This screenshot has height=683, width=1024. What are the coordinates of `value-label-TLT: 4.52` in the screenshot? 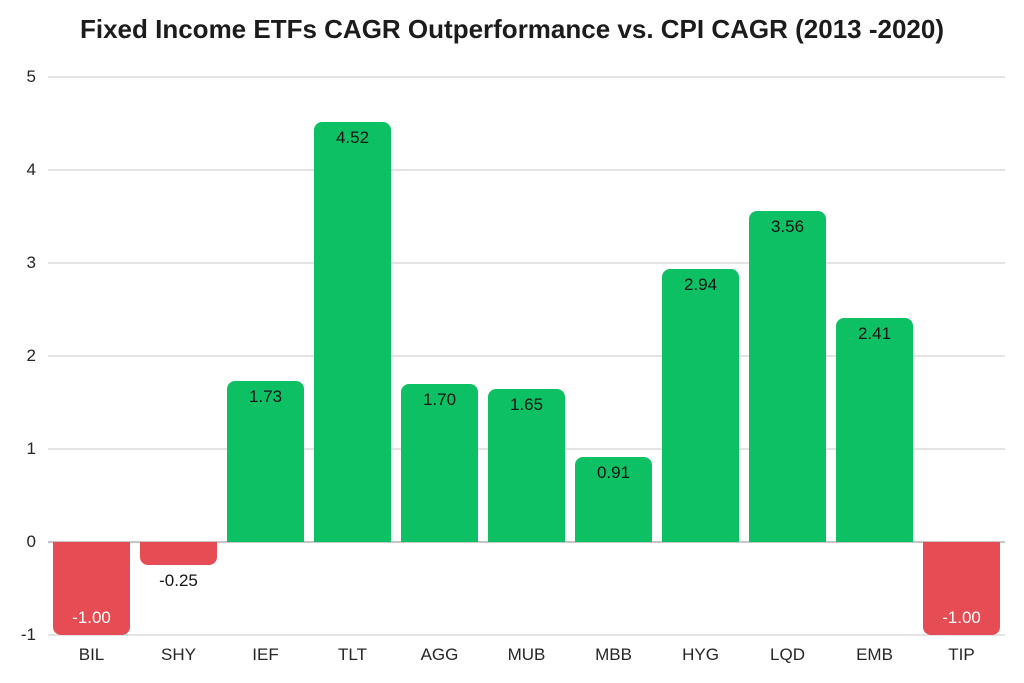 It's located at (352, 137).